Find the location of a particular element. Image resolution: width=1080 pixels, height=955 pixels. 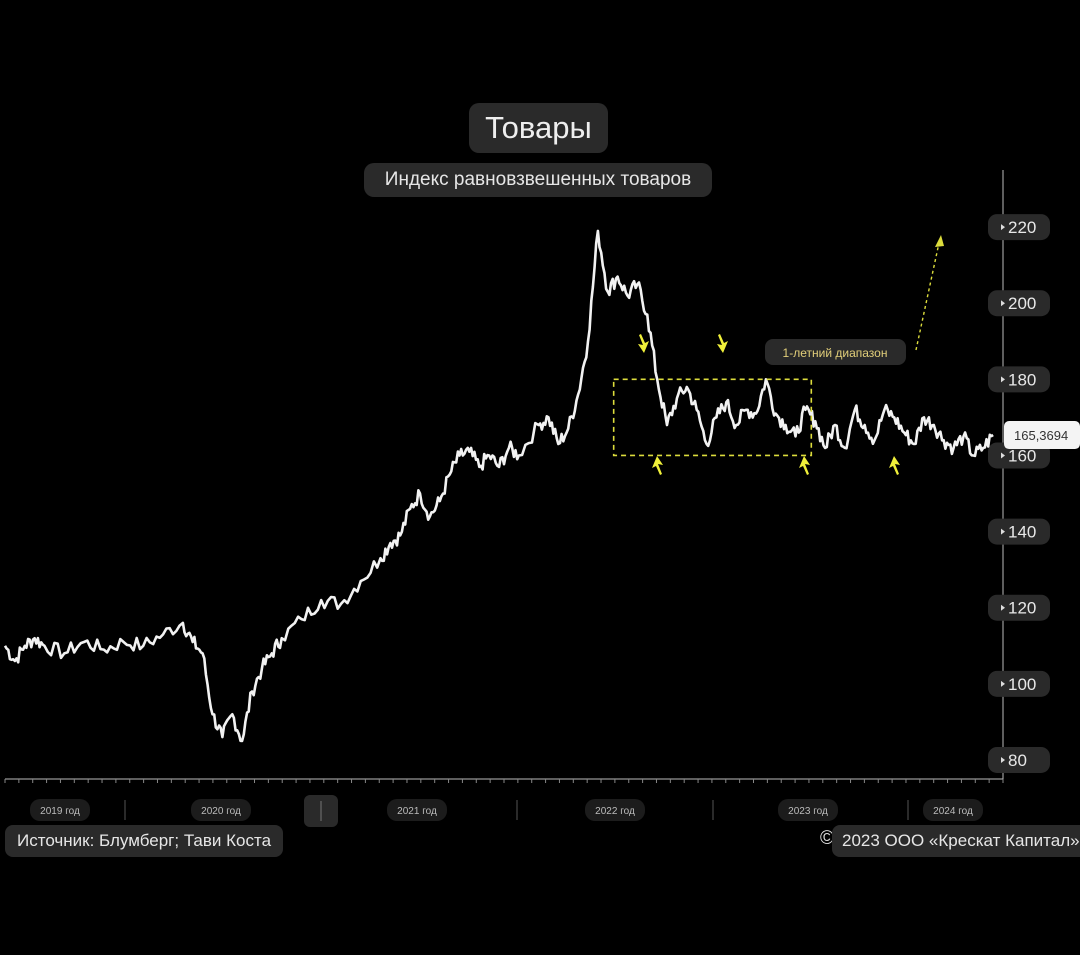

y-tick-label: 100 is located at coordinates (1022, 684).